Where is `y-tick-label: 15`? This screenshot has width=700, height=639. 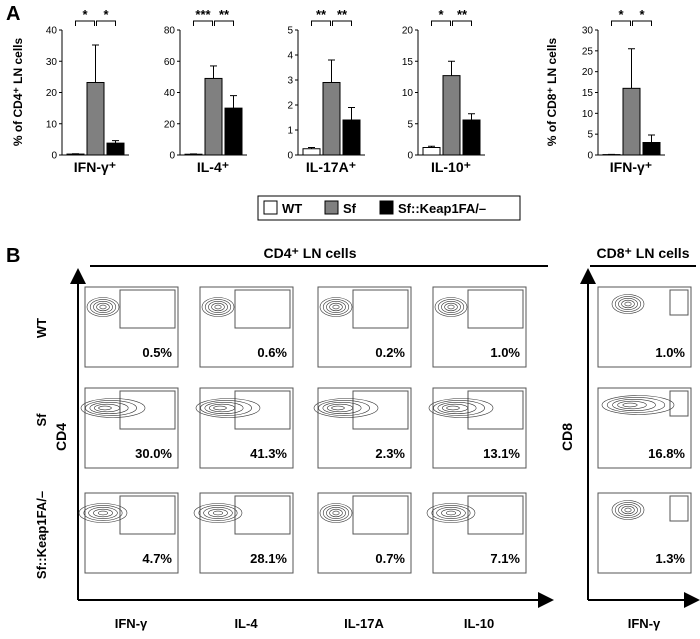
y-tick-label: 15 is located at coordinates (588, 93).